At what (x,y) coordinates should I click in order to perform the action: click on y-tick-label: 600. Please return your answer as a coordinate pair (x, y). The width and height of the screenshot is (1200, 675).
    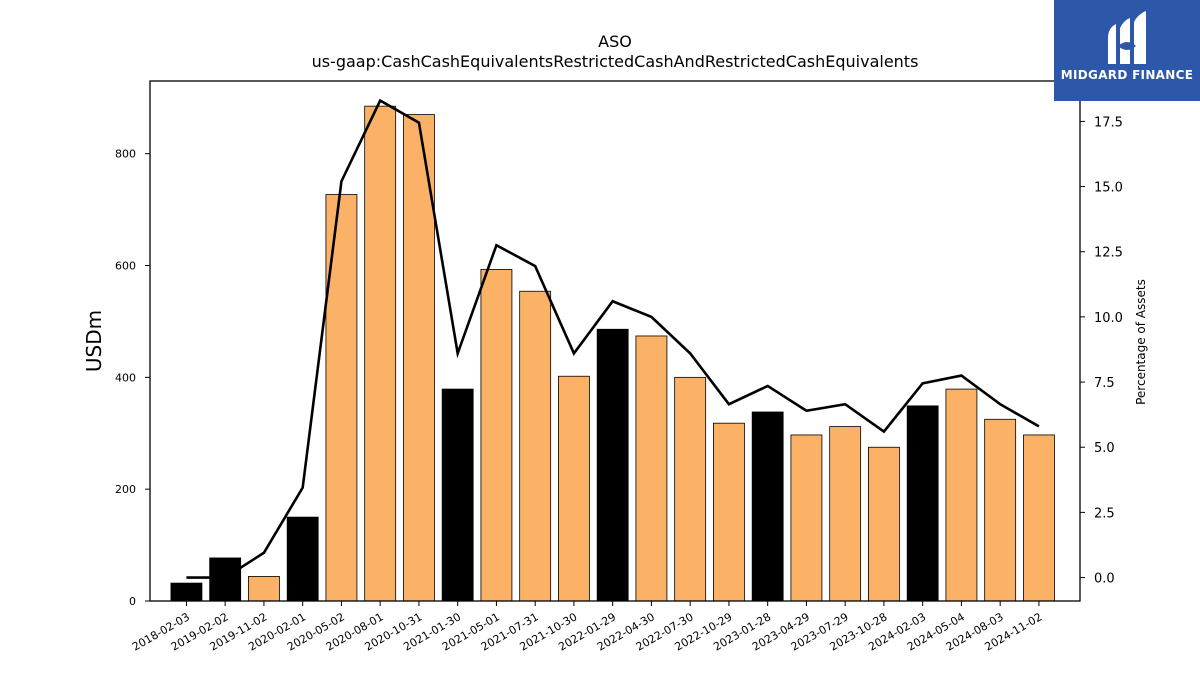
    Looking at the image, I should click on (125, 266).